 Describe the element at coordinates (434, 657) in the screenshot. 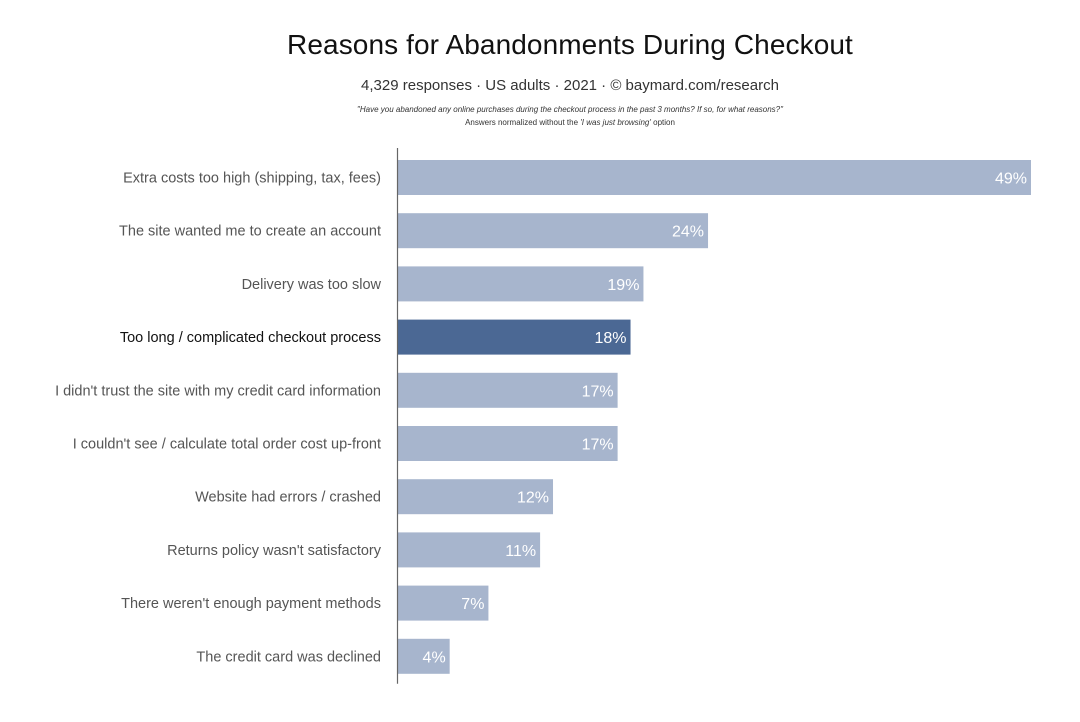

I see `value-label: 4%` at that location.